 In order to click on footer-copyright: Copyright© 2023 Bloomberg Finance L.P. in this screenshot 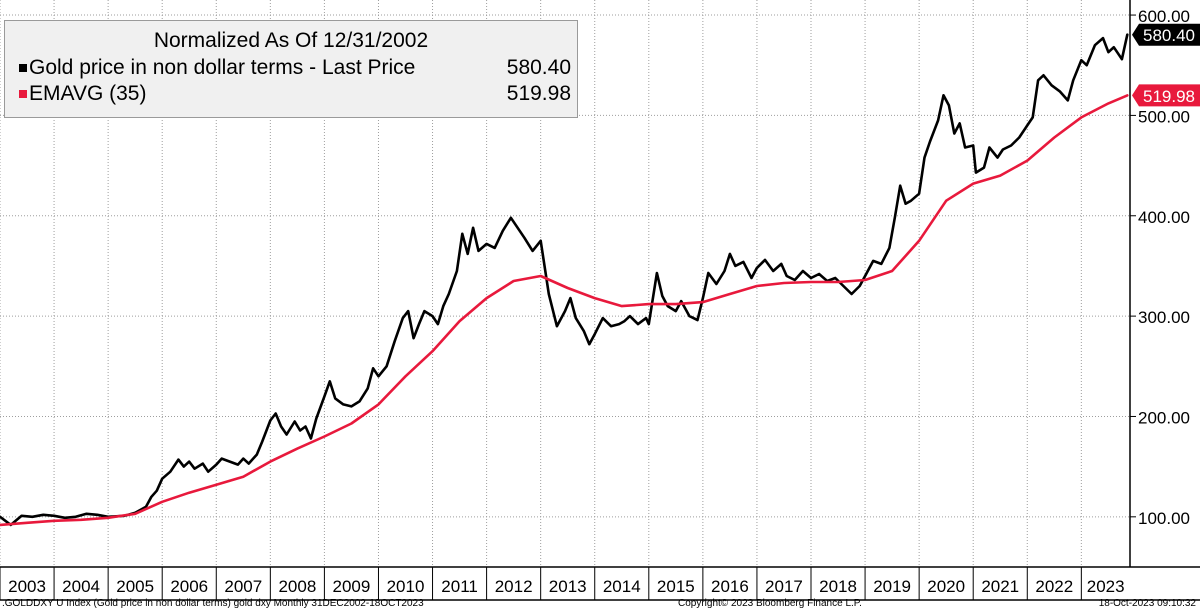, I will do `click(770, 603)`.